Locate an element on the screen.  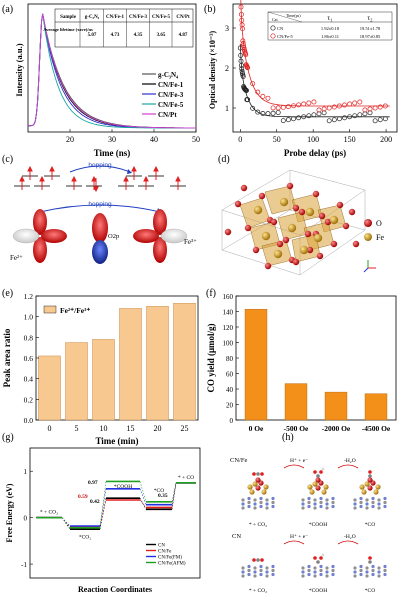
h-bot-label-0: * + CO₂ is located at coordinates (258, 591).